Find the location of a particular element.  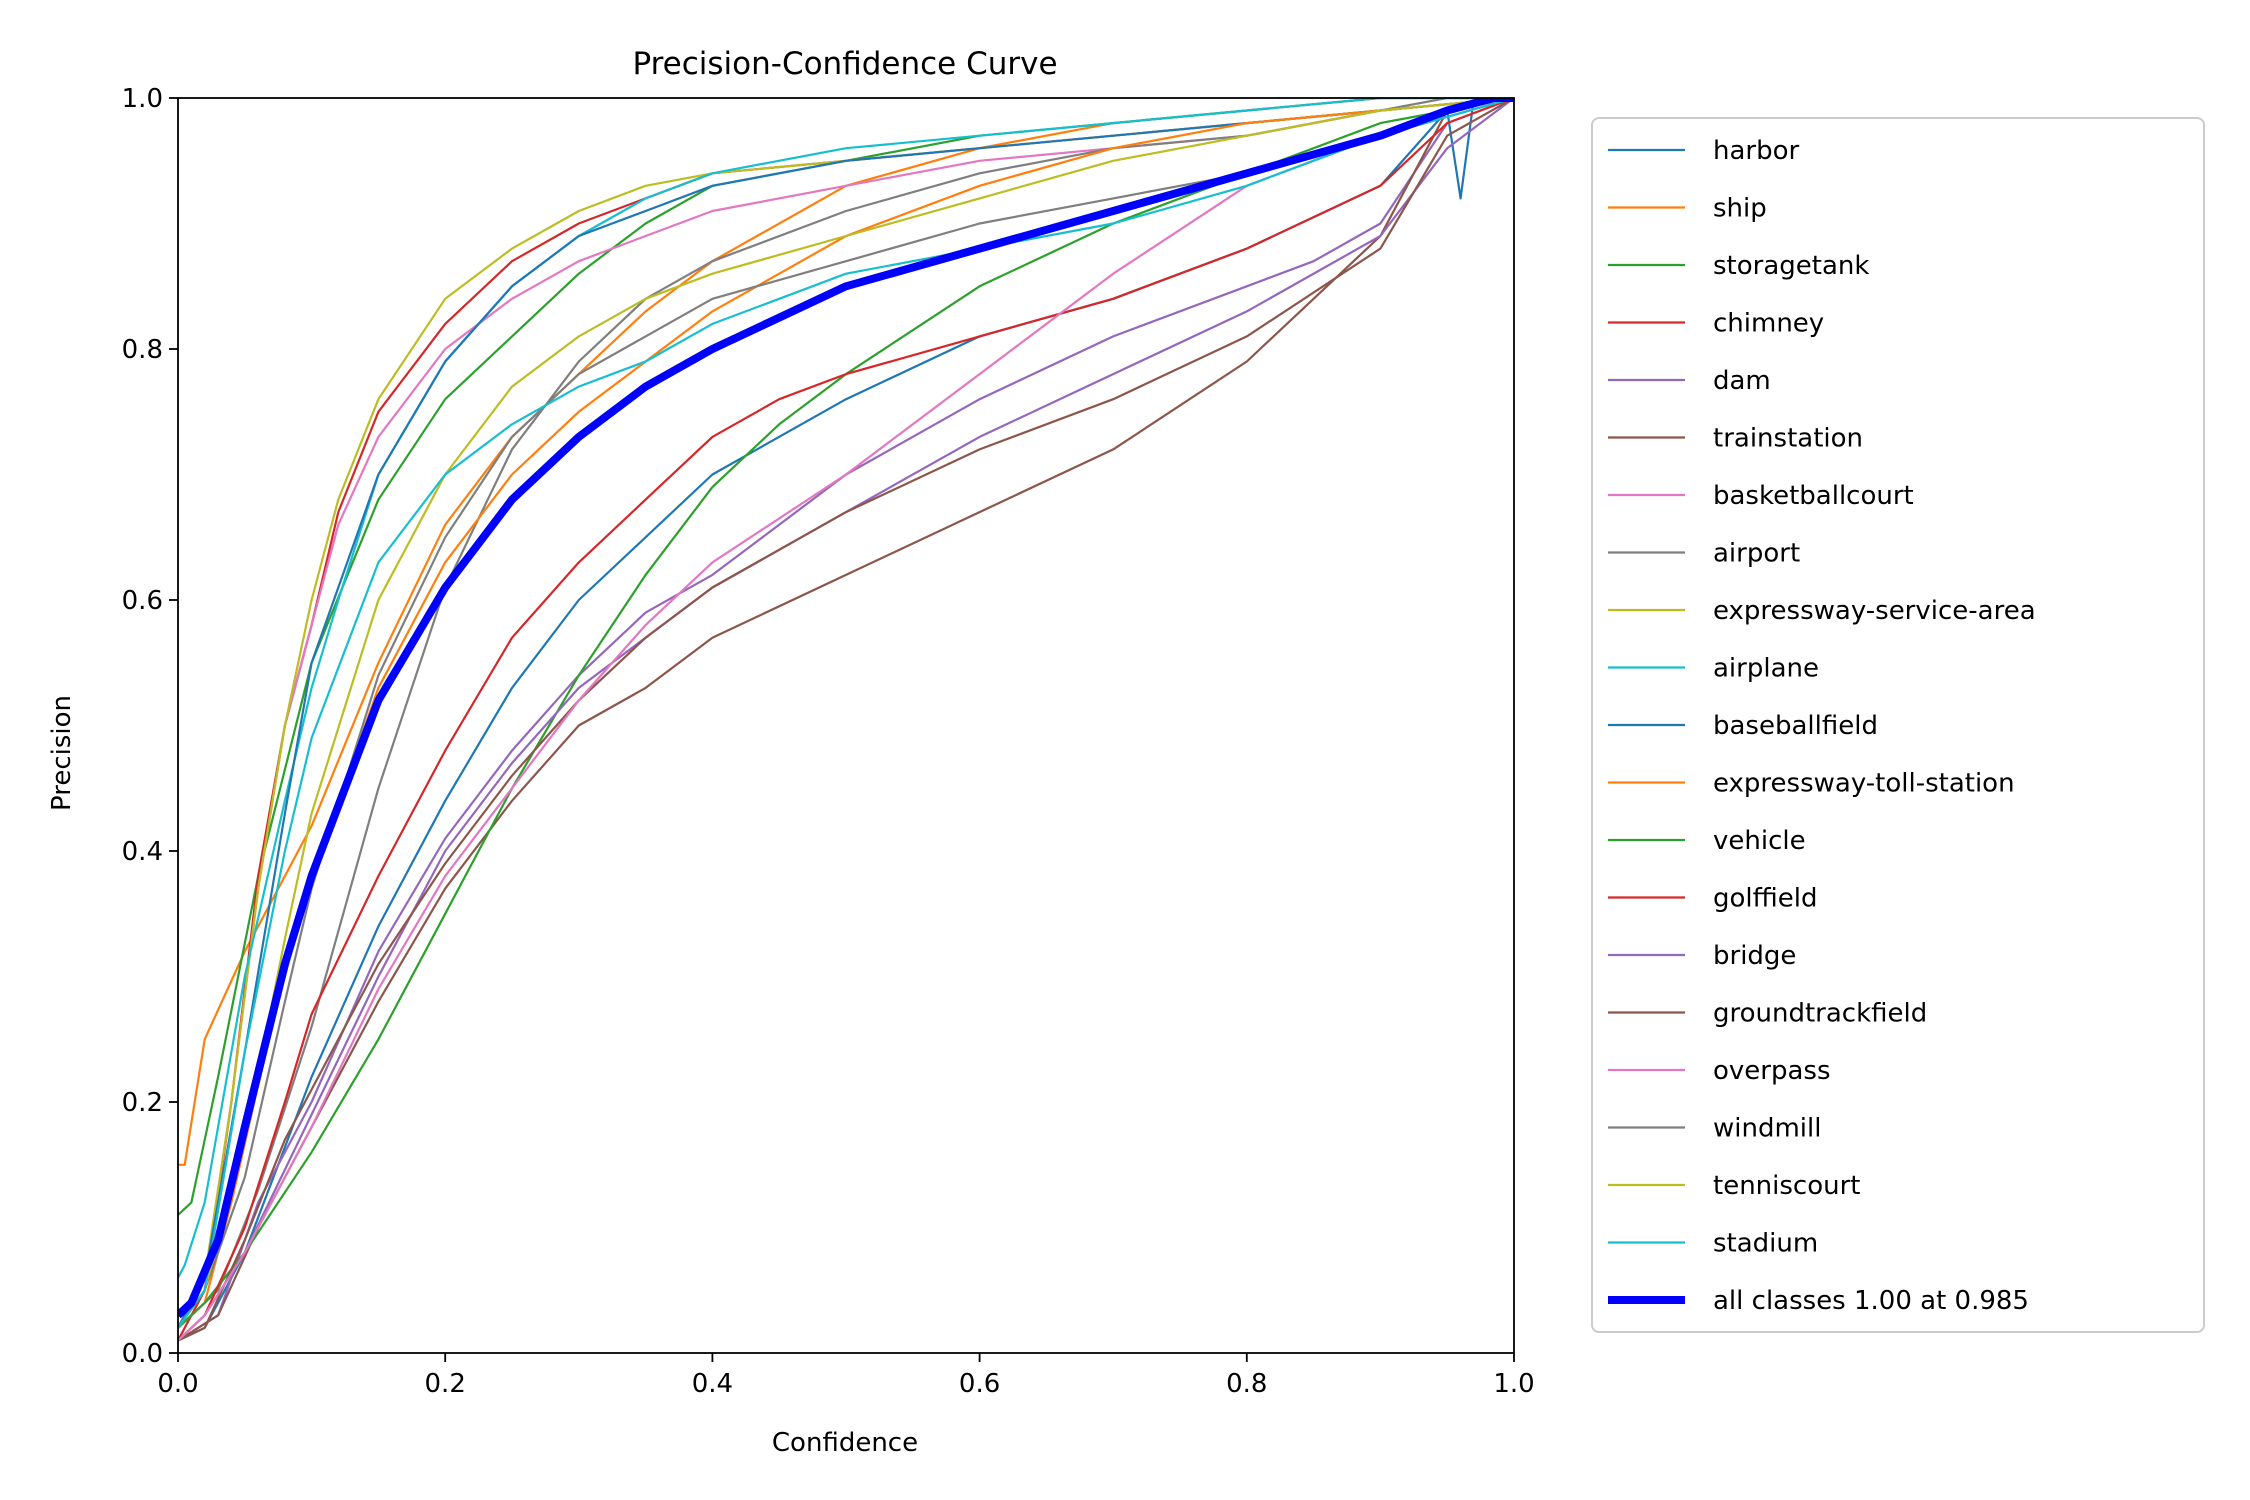

legend-label: basketballcourt is located at coordinates (1813, 496).